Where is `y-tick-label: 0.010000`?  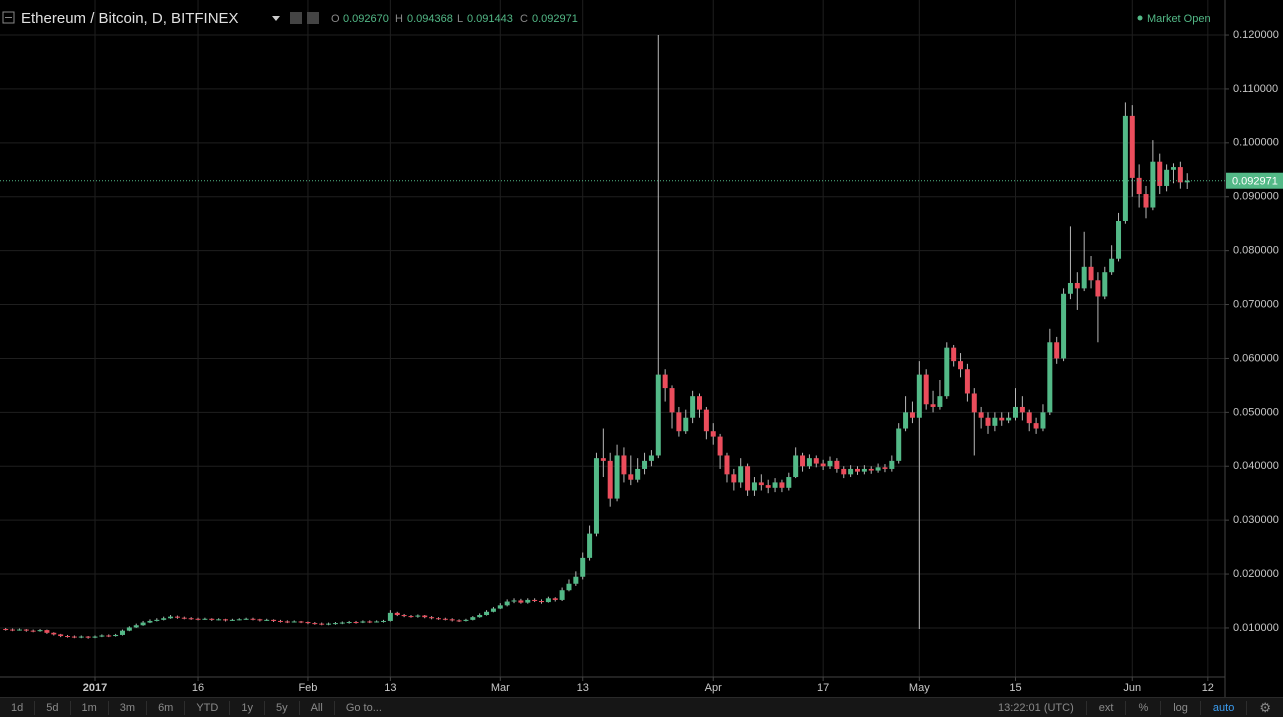
y-tick-label: 0.010000 is located at coordinates (1256, 628).